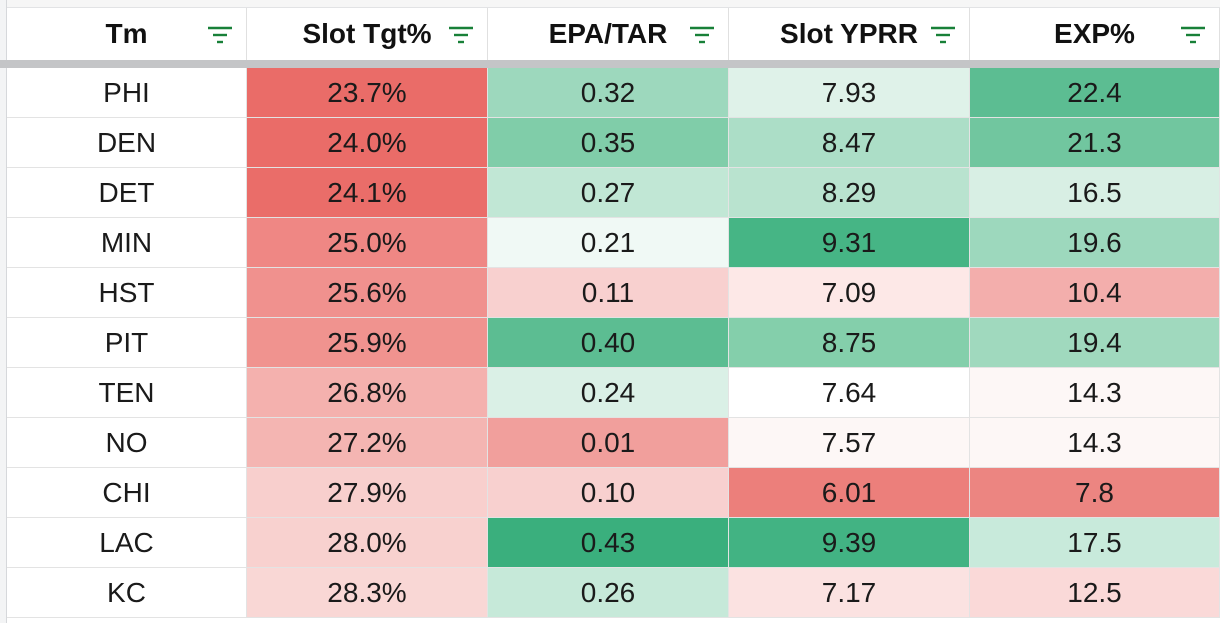 Image resolution: width=1220 pixels, height=623 pixels. Describe the element at coordinates (3, 311) in the screenshot. I see `row-header-strip` at that location.